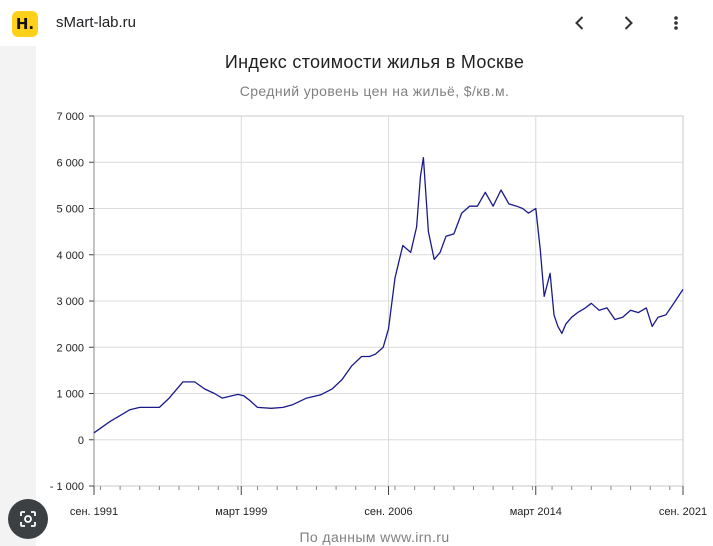 The image size is (713, 546). I want to click on chart-subtitle: Средний уровень цен на жильё, $/кв.м., so click(374, 91).